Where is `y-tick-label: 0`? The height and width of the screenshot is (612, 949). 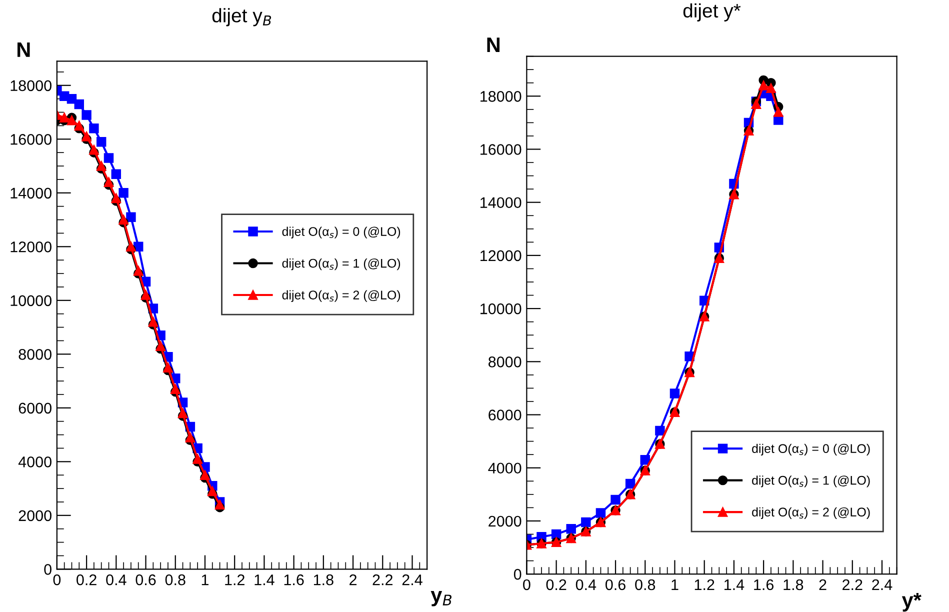 y-tick-label: 0 is located at coordinates (48, 569).